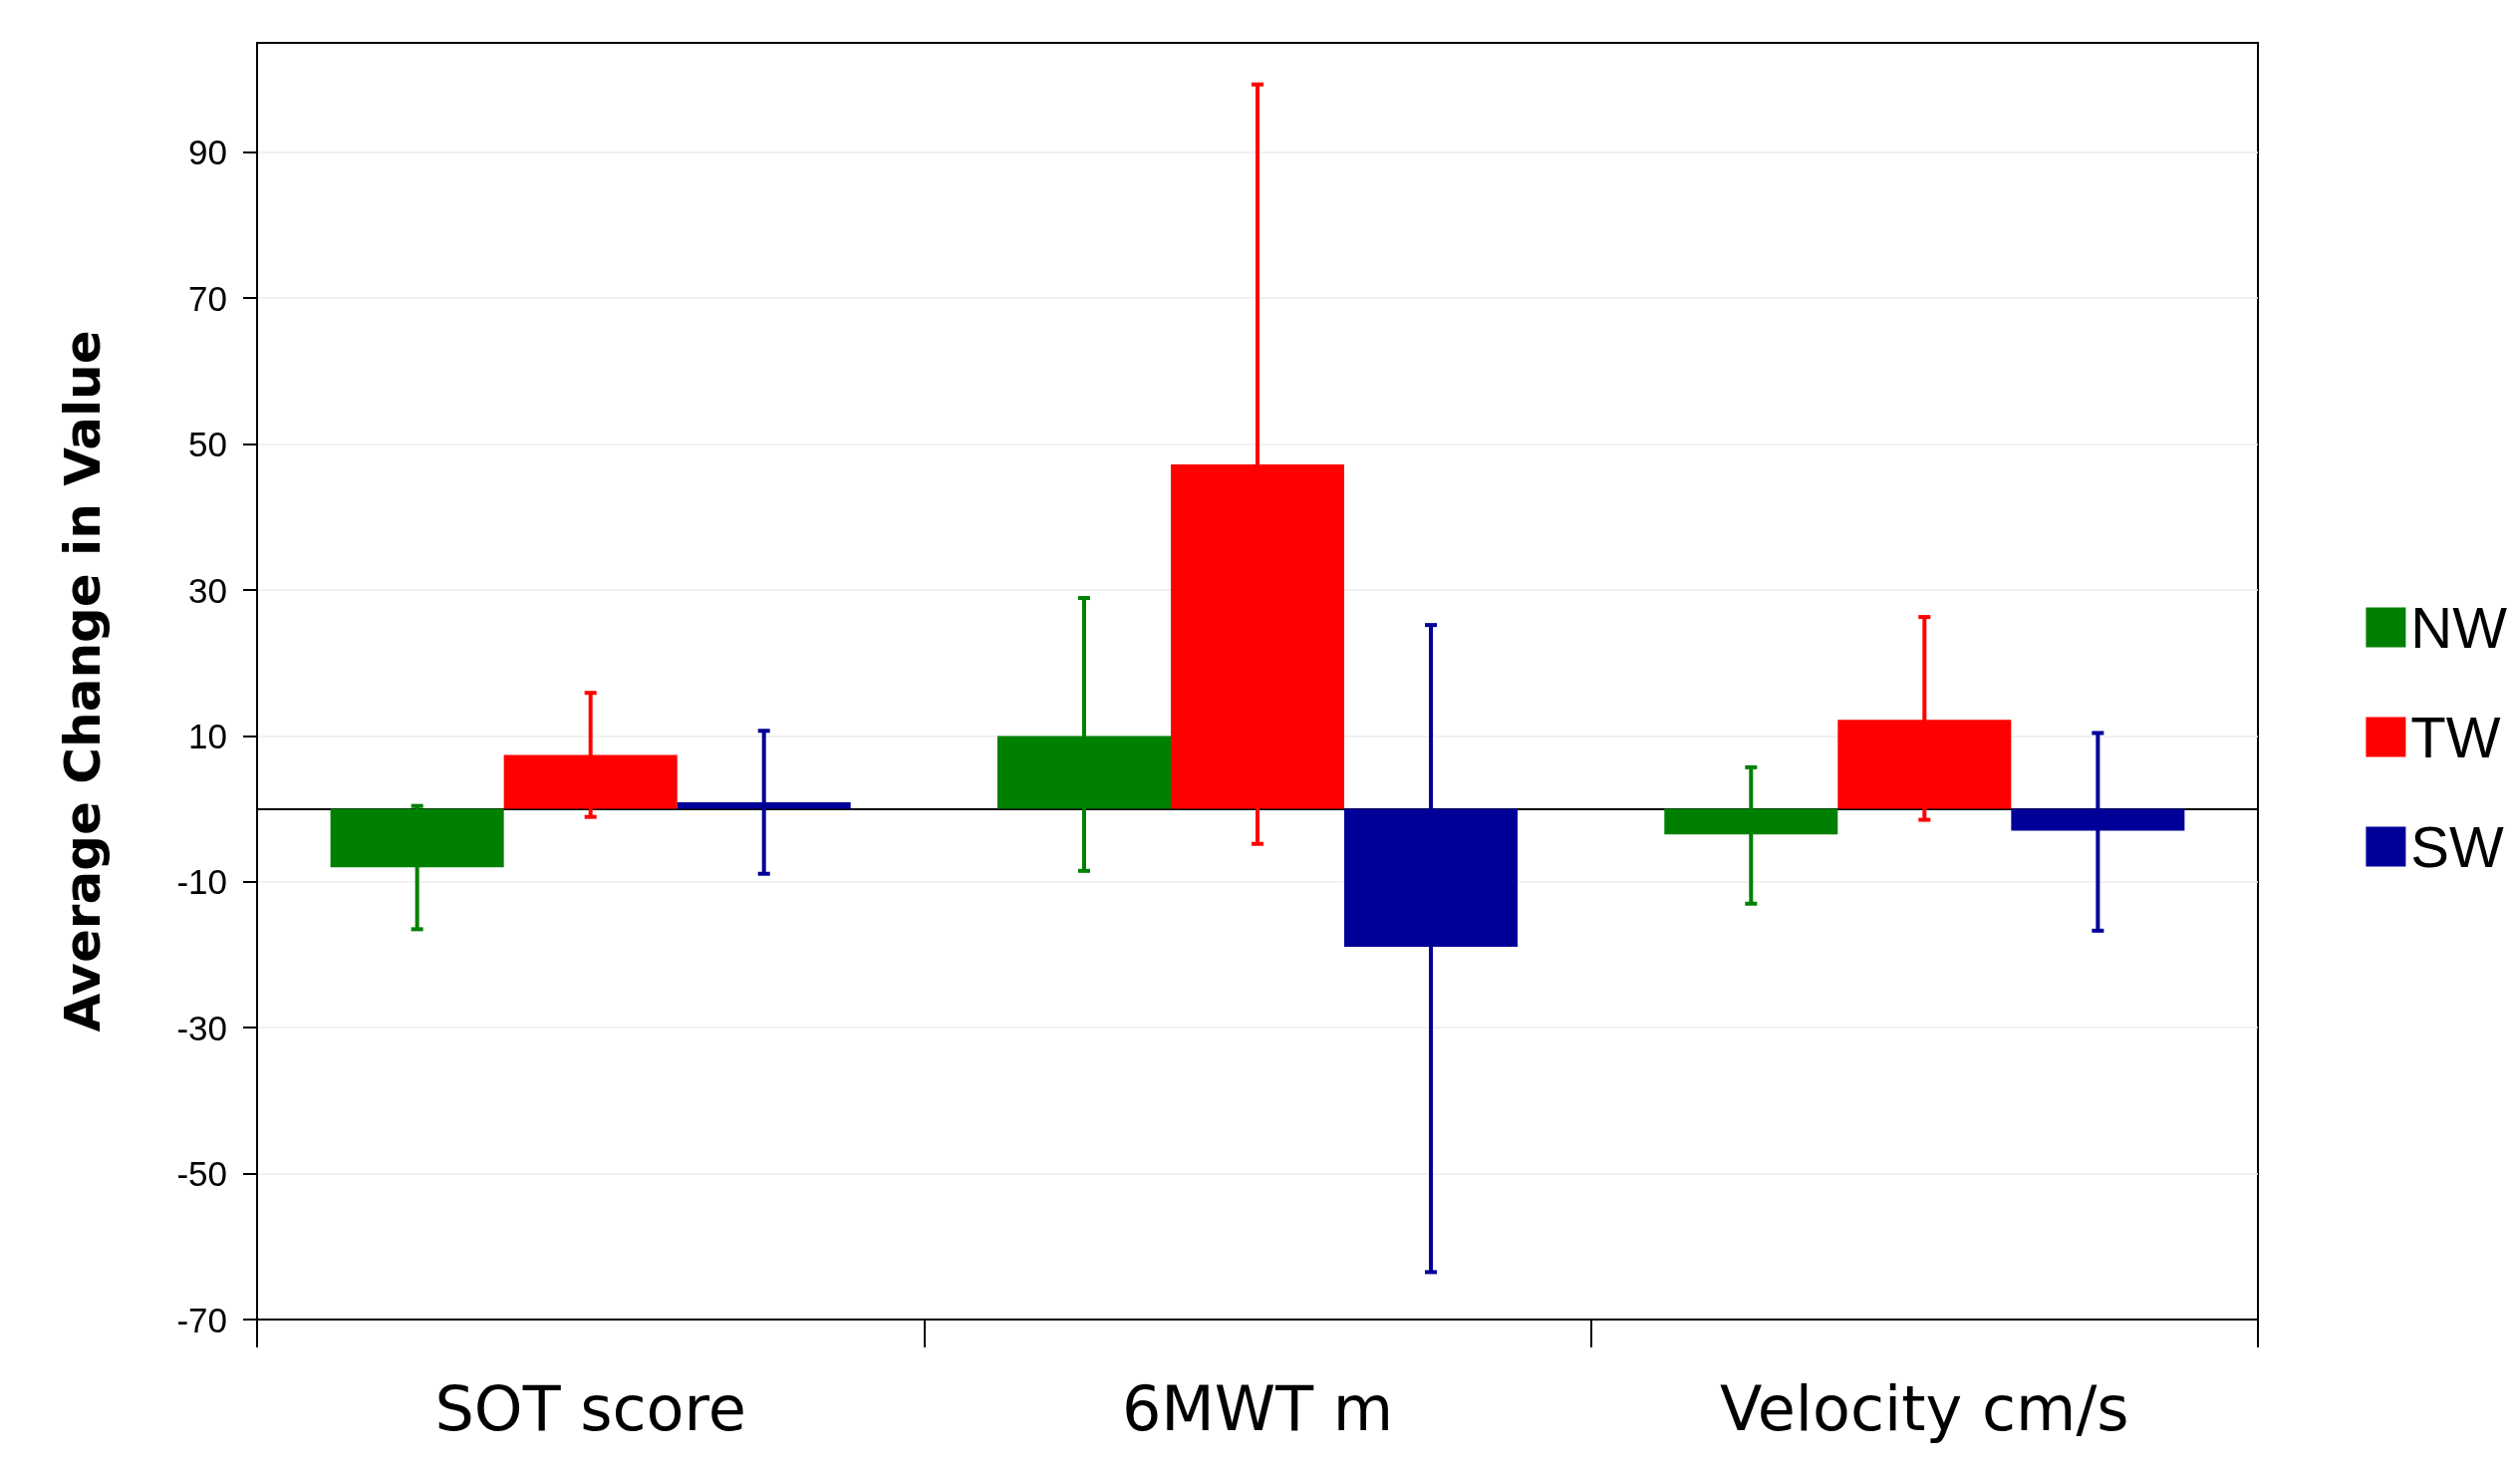 Image resolution: width=2520 pixels, height=1474 pixels. Describe the element at coordinates (590, 1408) in the screenshot. I see `x-tick-label: SOT score` at that location.